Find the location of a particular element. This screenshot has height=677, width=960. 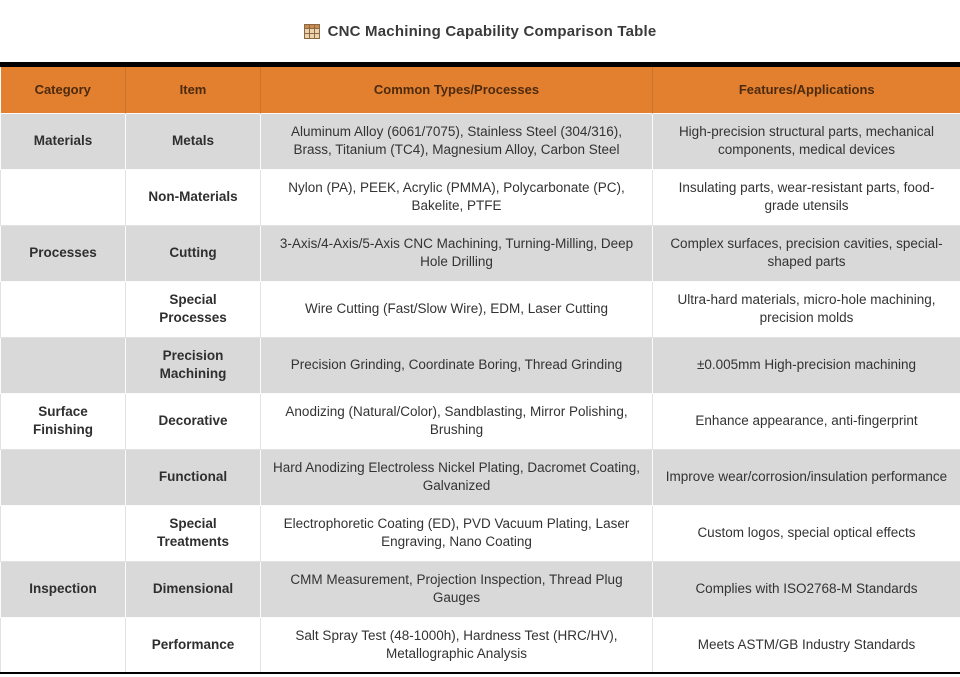

top-divider-bar is located at coordinates (480, 64).